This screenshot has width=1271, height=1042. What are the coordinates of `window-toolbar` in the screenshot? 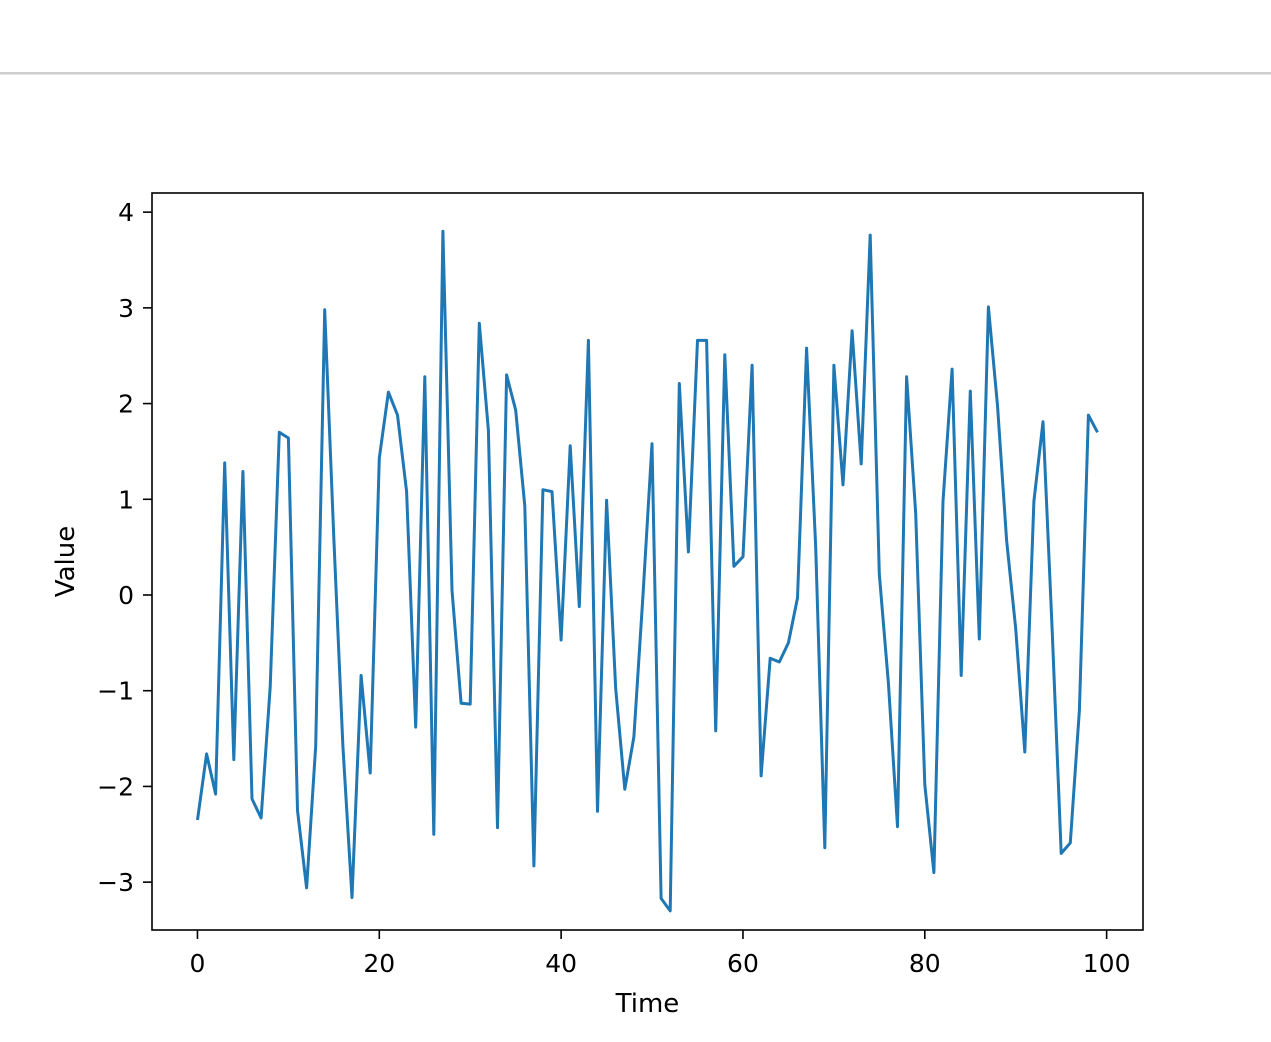 It's located at (635, 36).